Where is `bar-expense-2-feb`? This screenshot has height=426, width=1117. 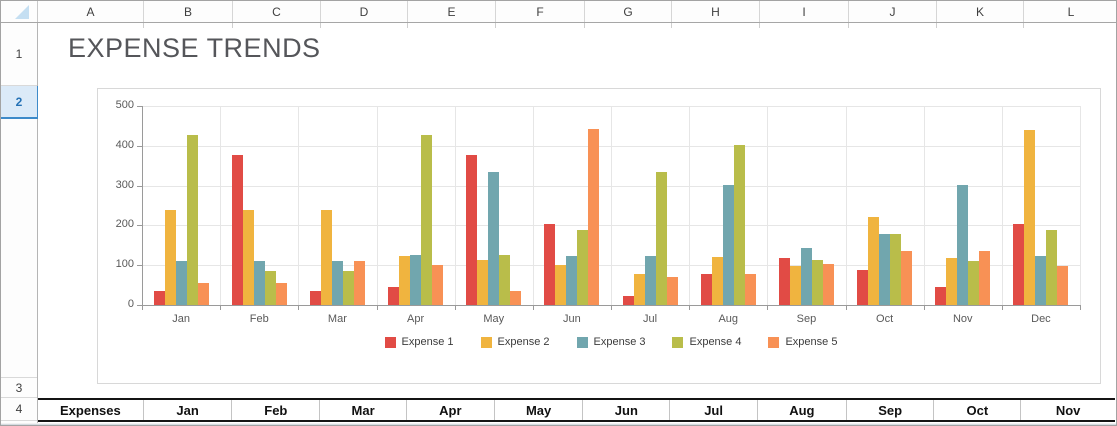
bar-expense-2-feb is located at coordinates (248, 257).